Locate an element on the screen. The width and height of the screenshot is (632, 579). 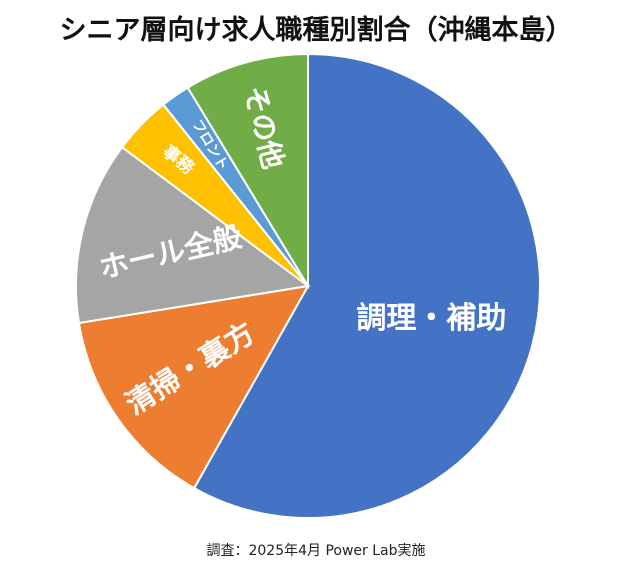
source-note: 調査：2025年4月 Power Lab実施 is located at coordinates (316, 551).